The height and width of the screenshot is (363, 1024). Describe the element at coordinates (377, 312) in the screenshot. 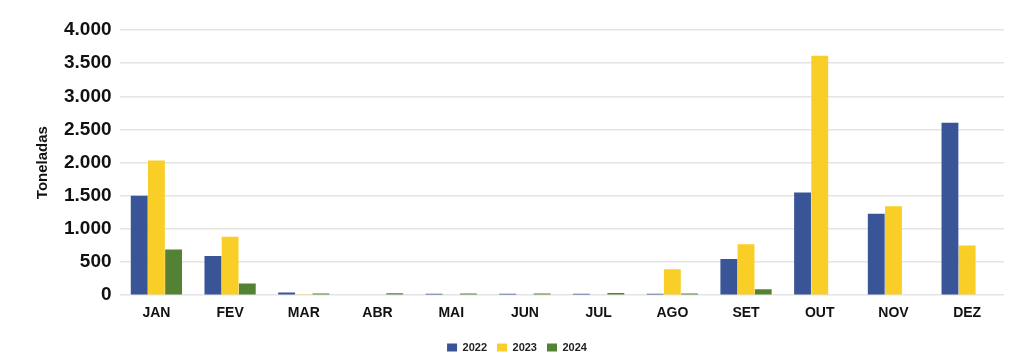

I see `x-tick-label: ABR` at that location.